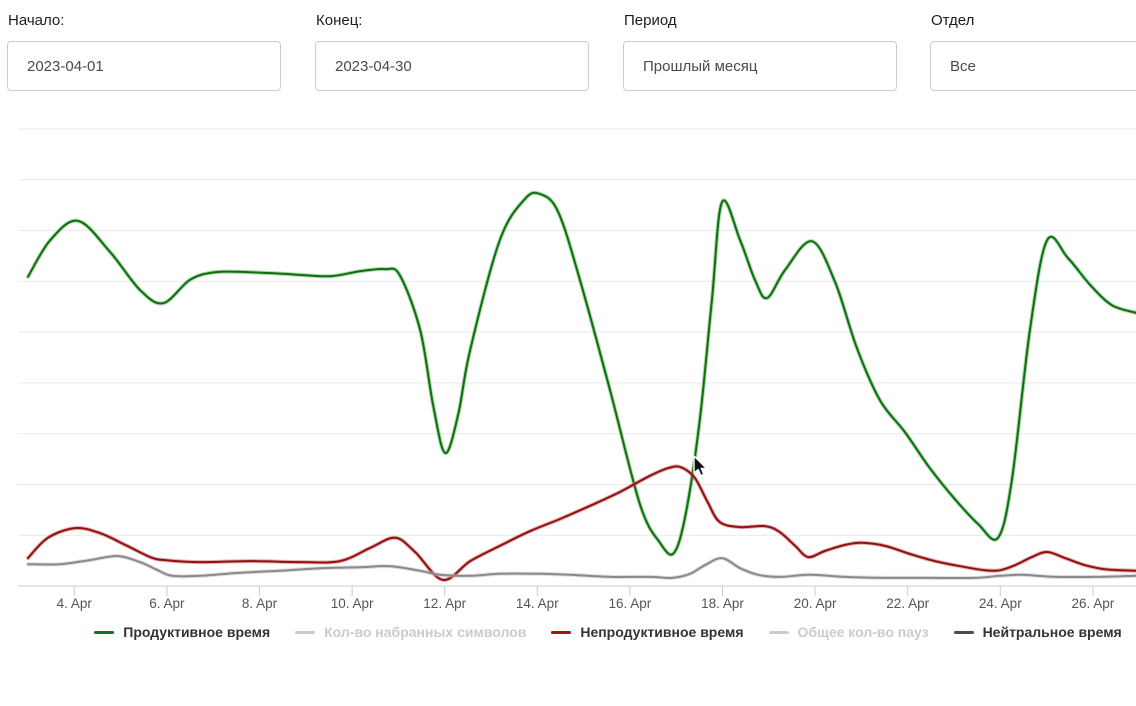  Describe the element at coordinates (1052, 632) in the screenshot. I see `legend-label-neutral-time: Нейтральное время` at that location.